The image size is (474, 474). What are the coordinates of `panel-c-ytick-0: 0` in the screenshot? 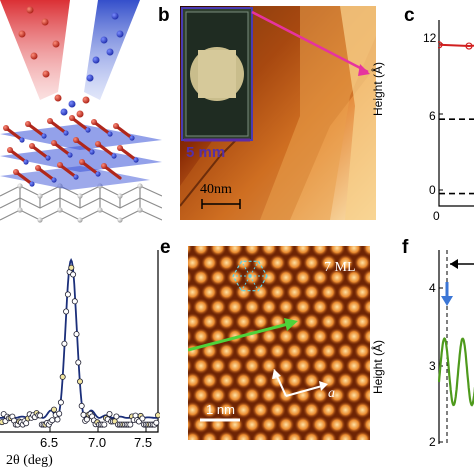 It's located at (432, 190).